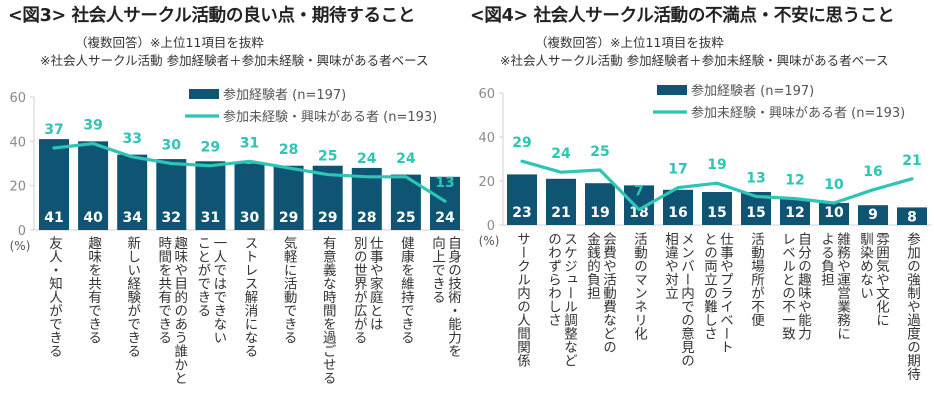 This screenshot has width=934, height=404. Describe the element at coordinates (521, 213) in the screenshot. I see `bar-value-label: 23` at that location.